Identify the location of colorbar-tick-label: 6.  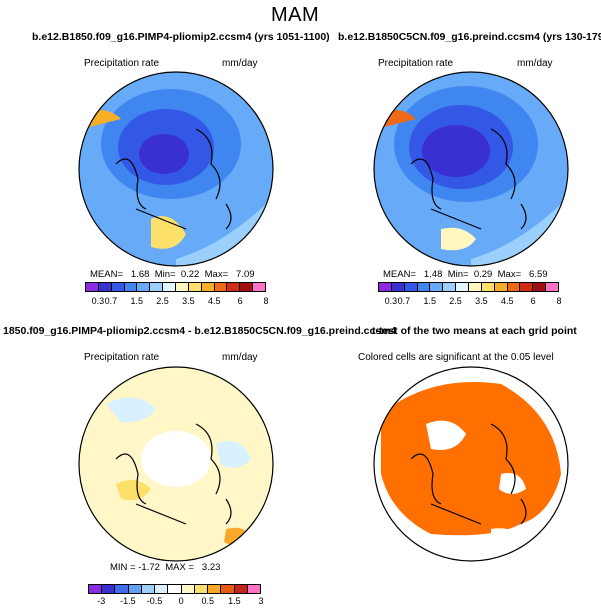
(533, 301).